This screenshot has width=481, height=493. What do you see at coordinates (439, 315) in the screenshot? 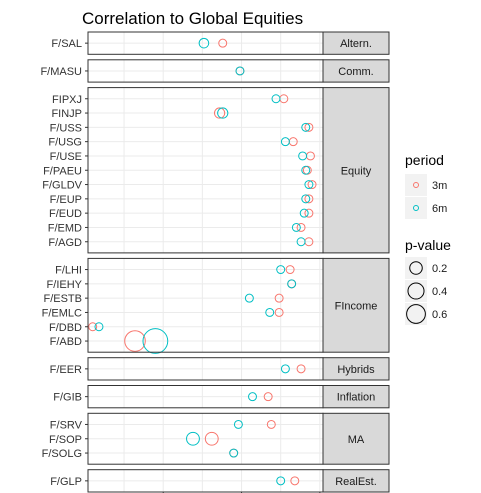
I see `legend-size-label: 0.6` at bounding box center [439, 315].